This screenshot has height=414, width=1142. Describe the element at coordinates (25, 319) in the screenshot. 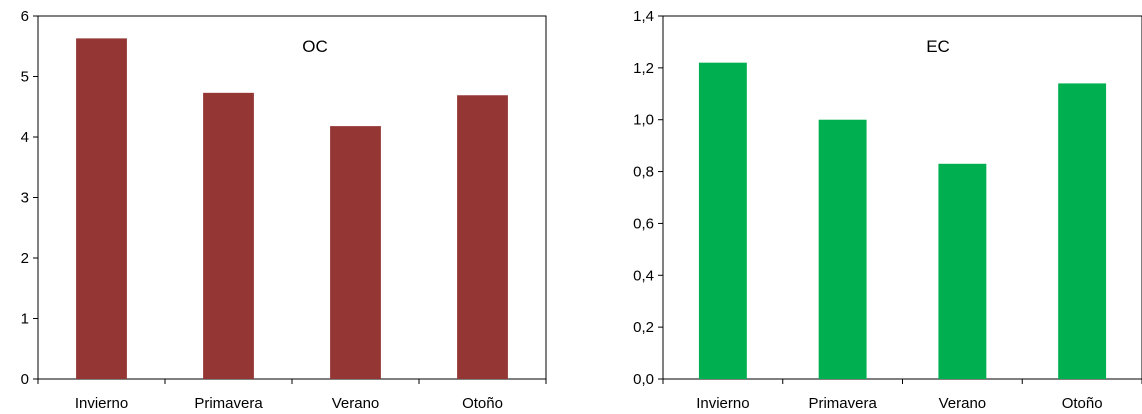

I see `oc-ytick-label-1: 1` at that location.